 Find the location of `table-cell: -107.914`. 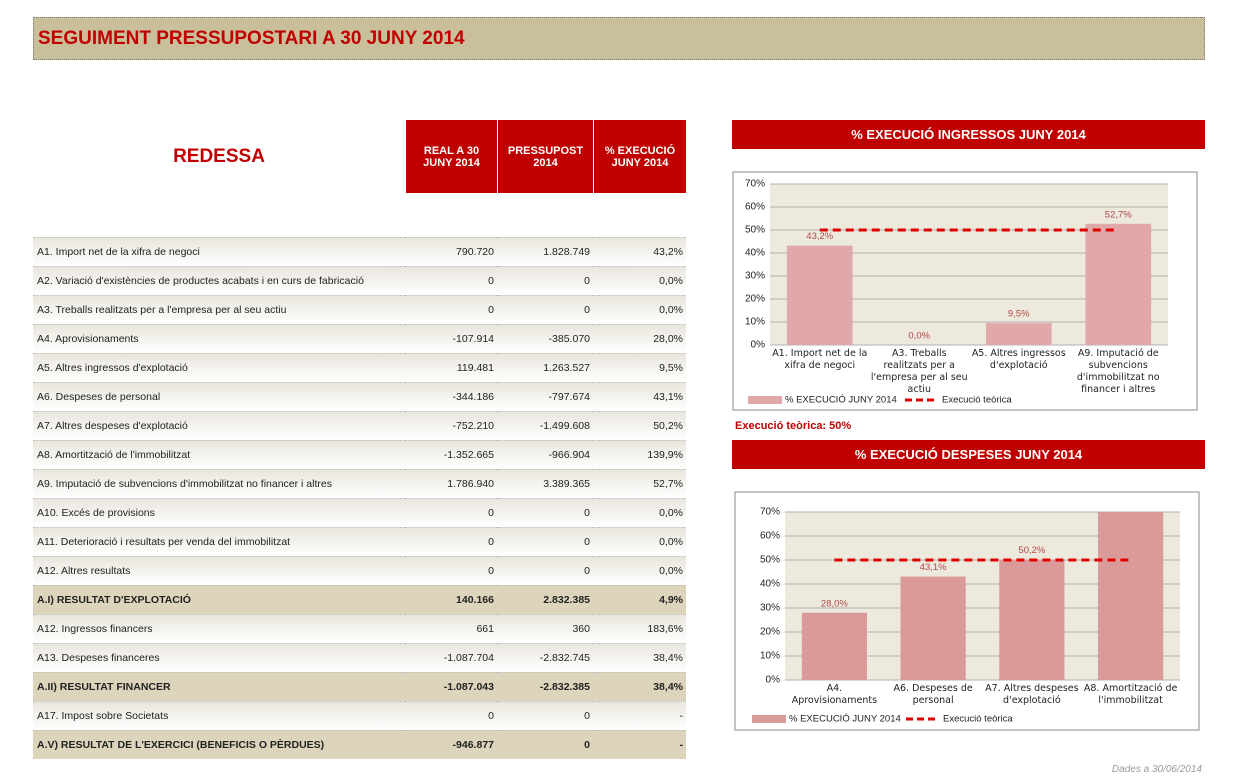

table-cell: -107.914 is located at coordinates (451, 338).